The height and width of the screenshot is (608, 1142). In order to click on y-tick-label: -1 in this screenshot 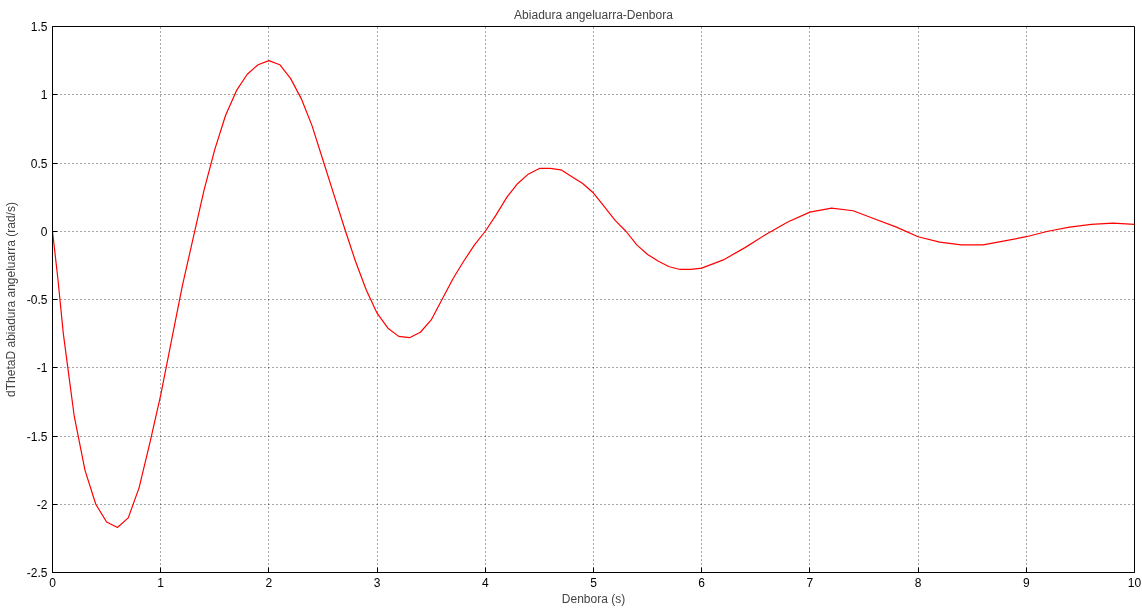, I will do `click(42, 368)`.